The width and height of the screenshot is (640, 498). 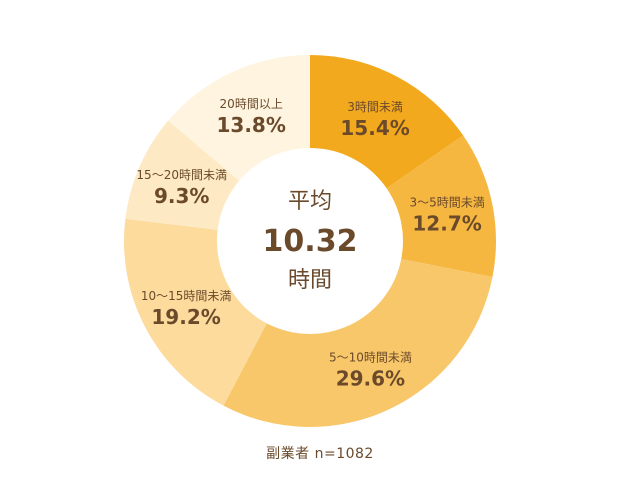 I want to click on slice-value-label: 12.7%, so click(x=446, y=224).